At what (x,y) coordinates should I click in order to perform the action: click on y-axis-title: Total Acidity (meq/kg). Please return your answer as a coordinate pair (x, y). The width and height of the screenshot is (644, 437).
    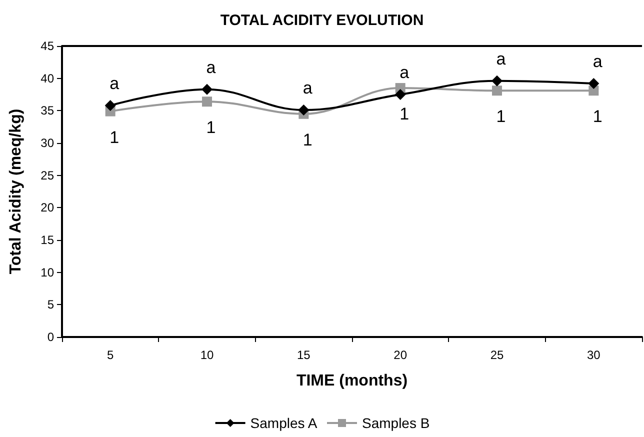
    Looking at the image, I should click on (16, 191).